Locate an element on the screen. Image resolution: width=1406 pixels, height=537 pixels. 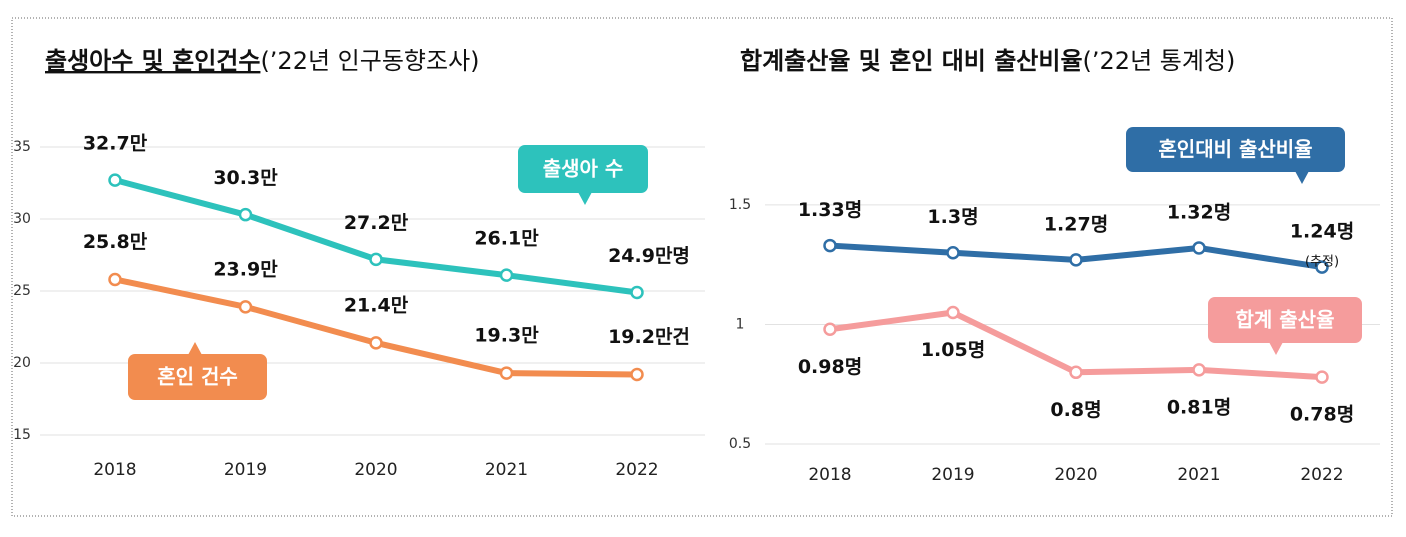
legend-label: 혼인대비 출산비율 is located at coordinates (1235, 149).